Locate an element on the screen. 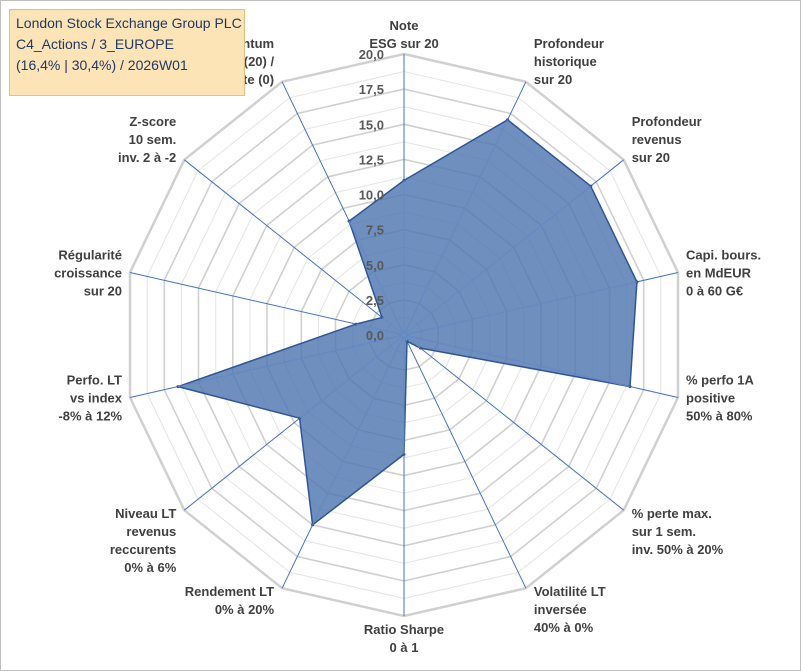 Image resolution: width=801 pixels, height=671 pixels. axis-label-line: croissance is located at coordinates (88, 273).